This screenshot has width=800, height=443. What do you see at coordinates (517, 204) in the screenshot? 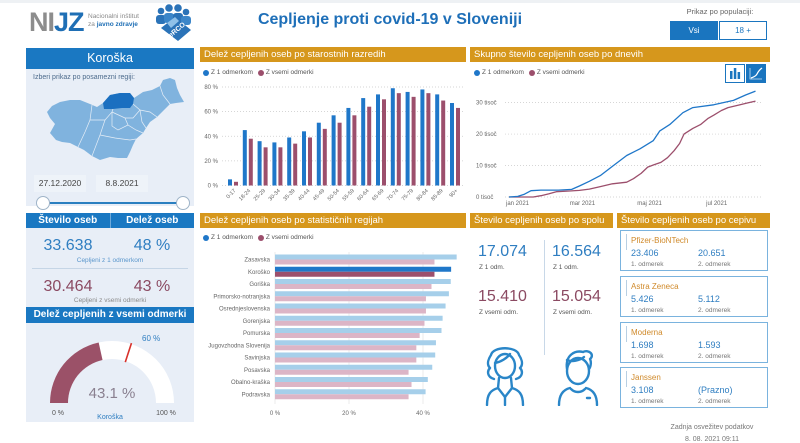
I see `x-tick-label: jan 2021` at bounding box center [517, 204].